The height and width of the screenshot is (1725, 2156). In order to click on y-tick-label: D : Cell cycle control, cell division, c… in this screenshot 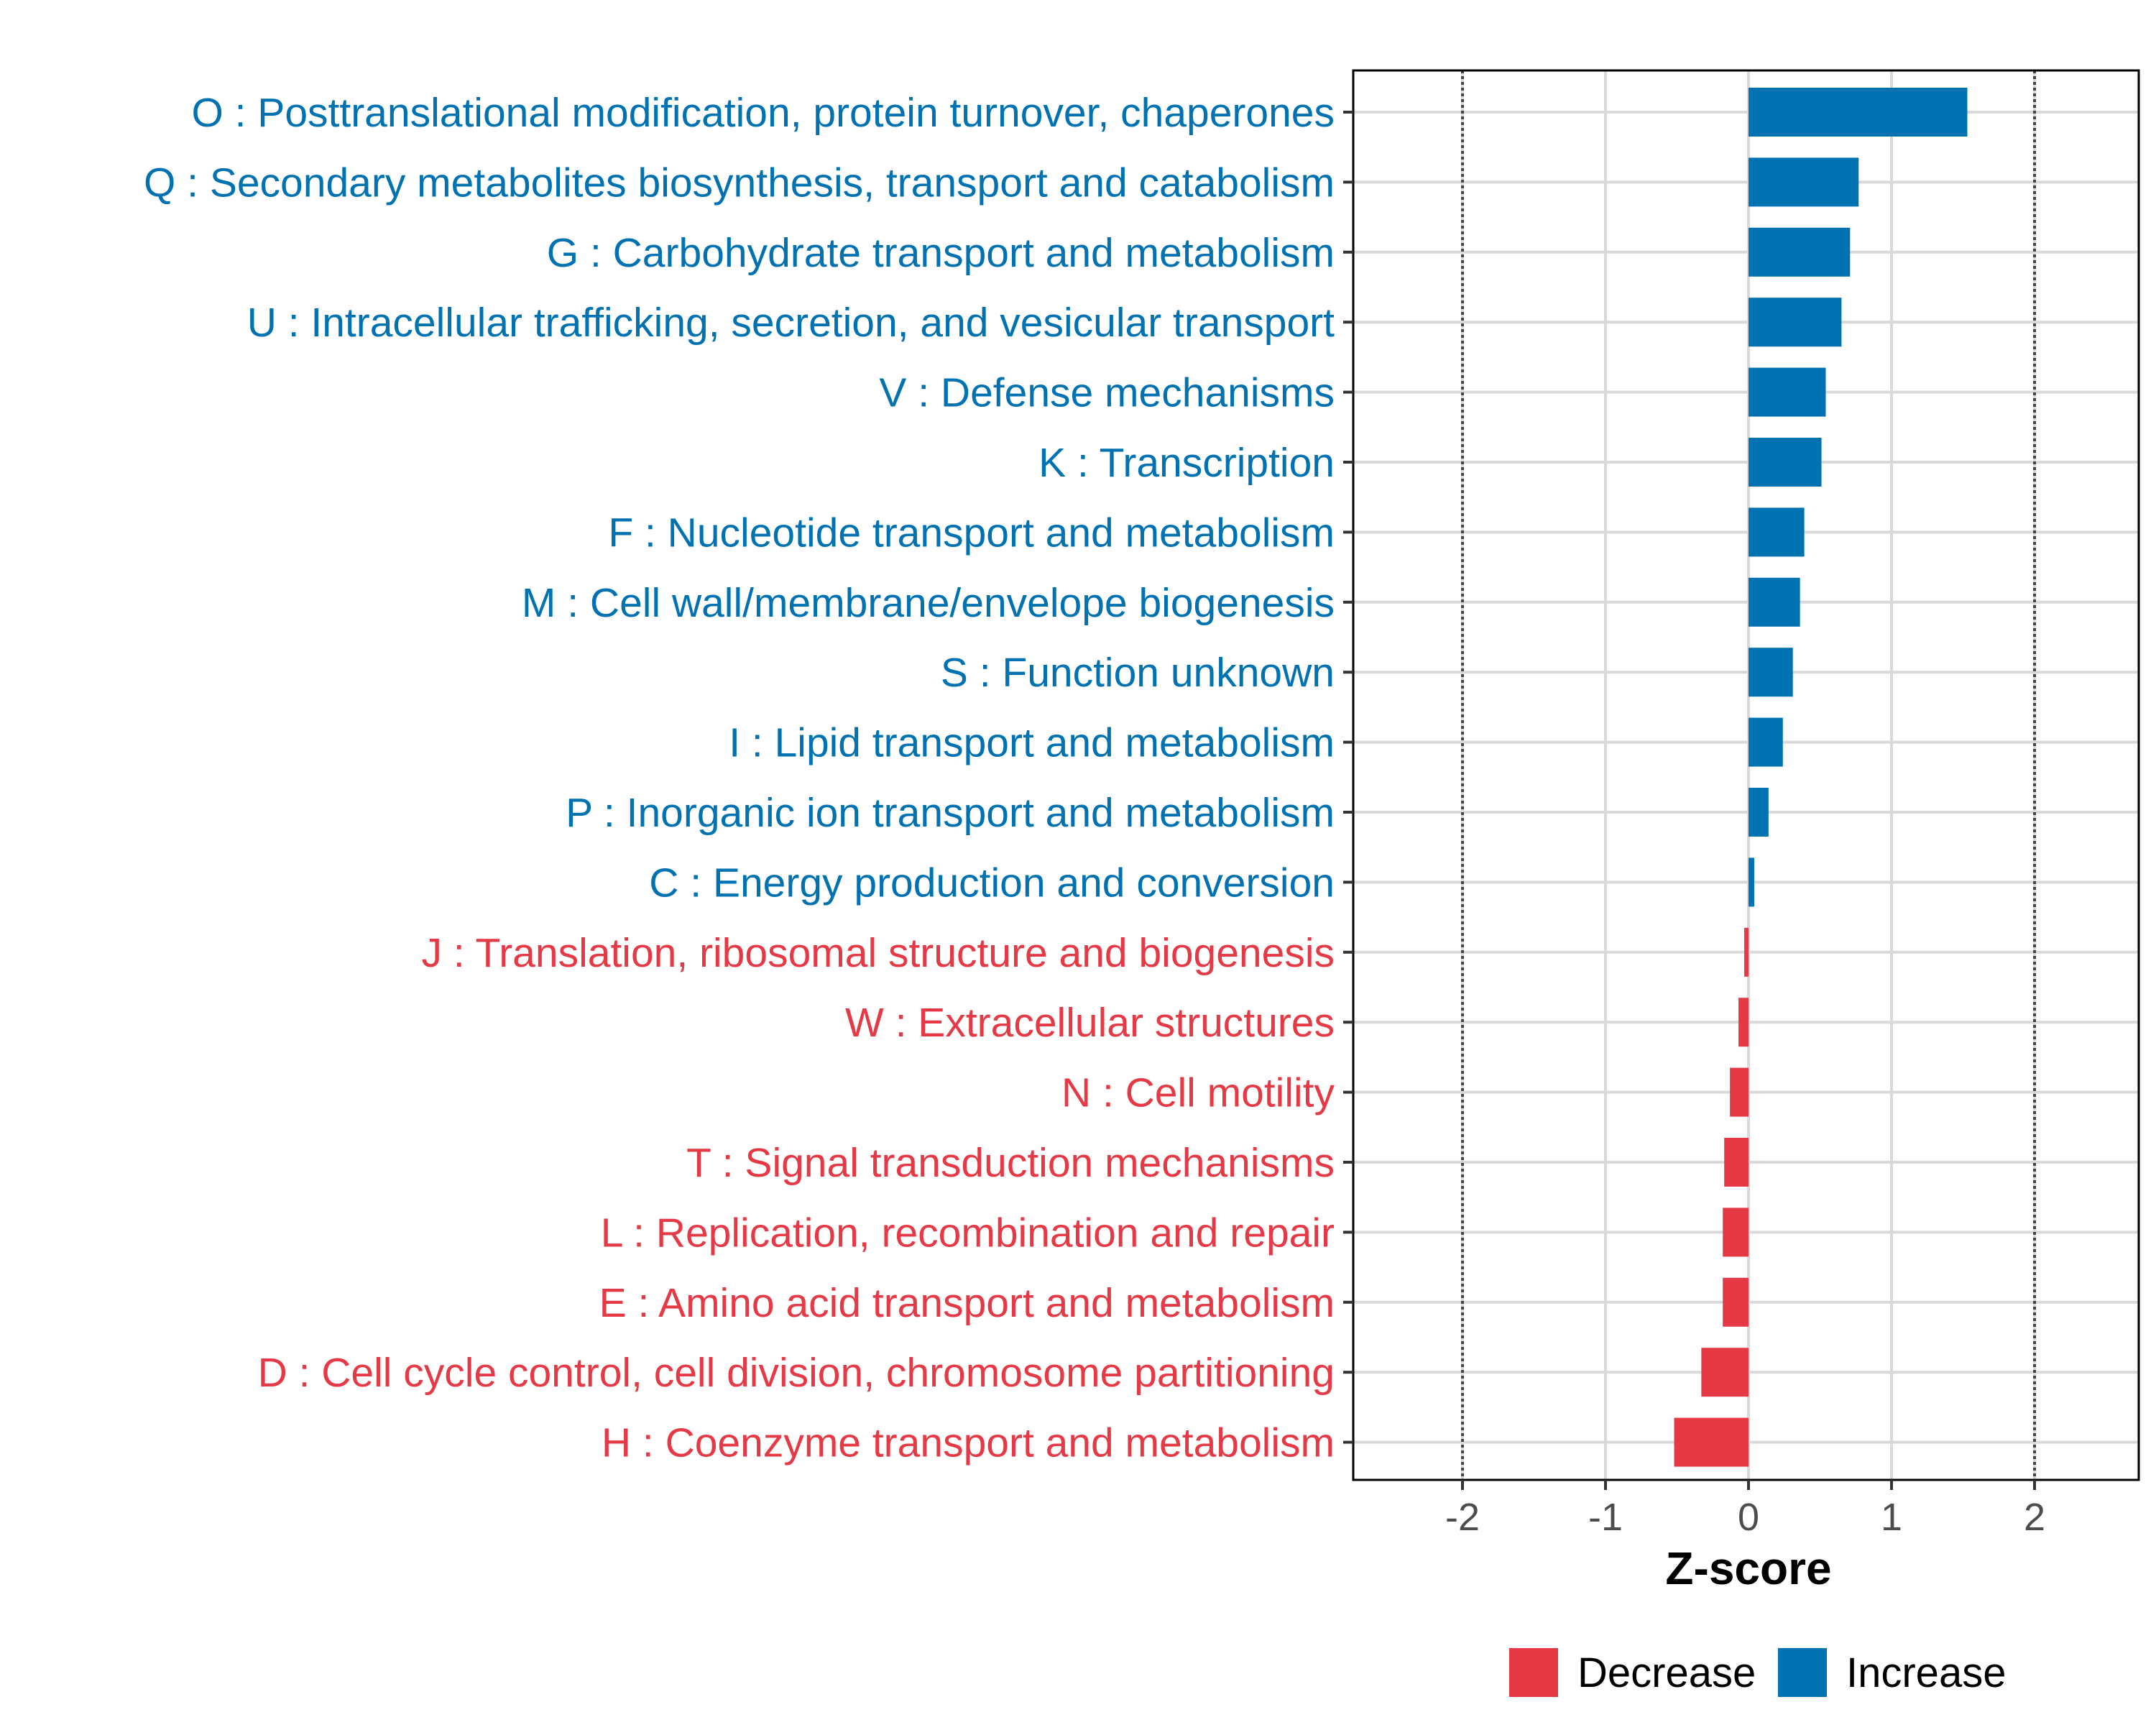, I will do `click(797, 1373)`.